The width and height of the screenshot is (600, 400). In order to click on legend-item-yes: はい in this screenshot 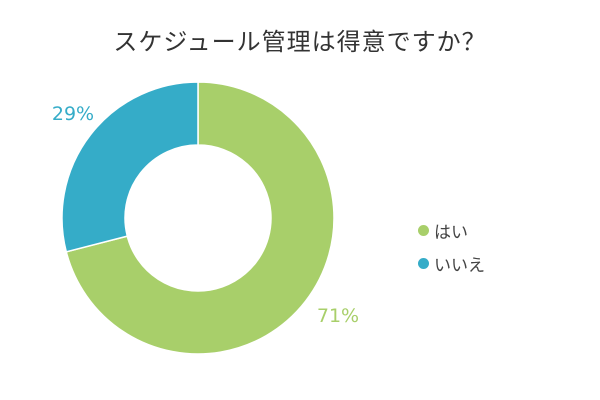, I will do `click(451, 230)`.